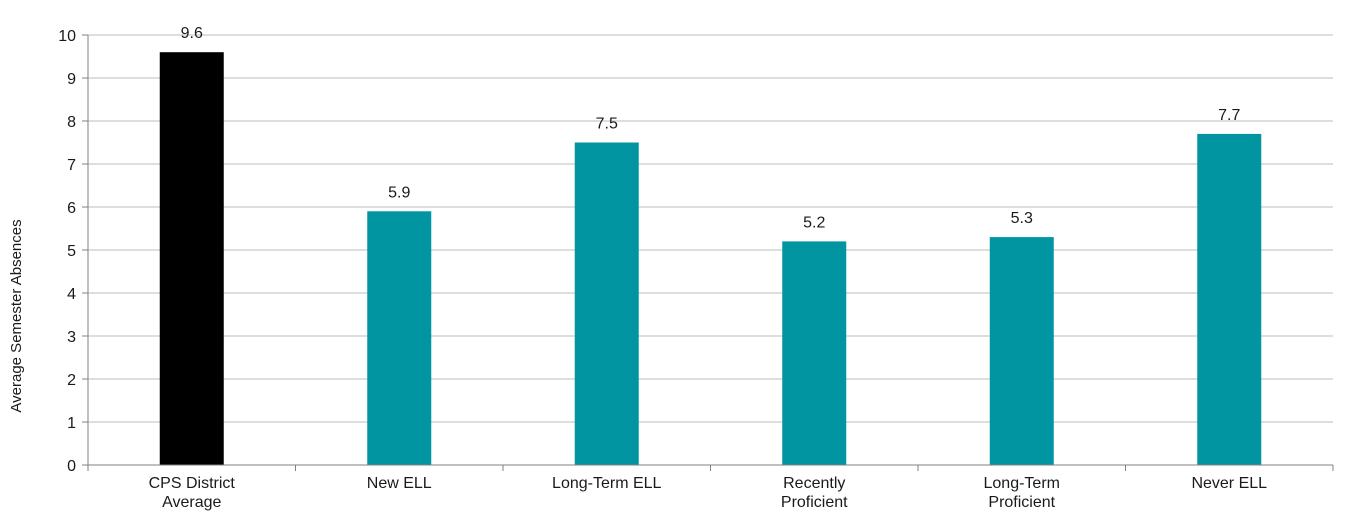 This screenshot has width=1347, height=525. What do you see at coordinates (67, 36) in the screenshot?
I see `y-tick-label: 10` at bounding box center [67, 36].